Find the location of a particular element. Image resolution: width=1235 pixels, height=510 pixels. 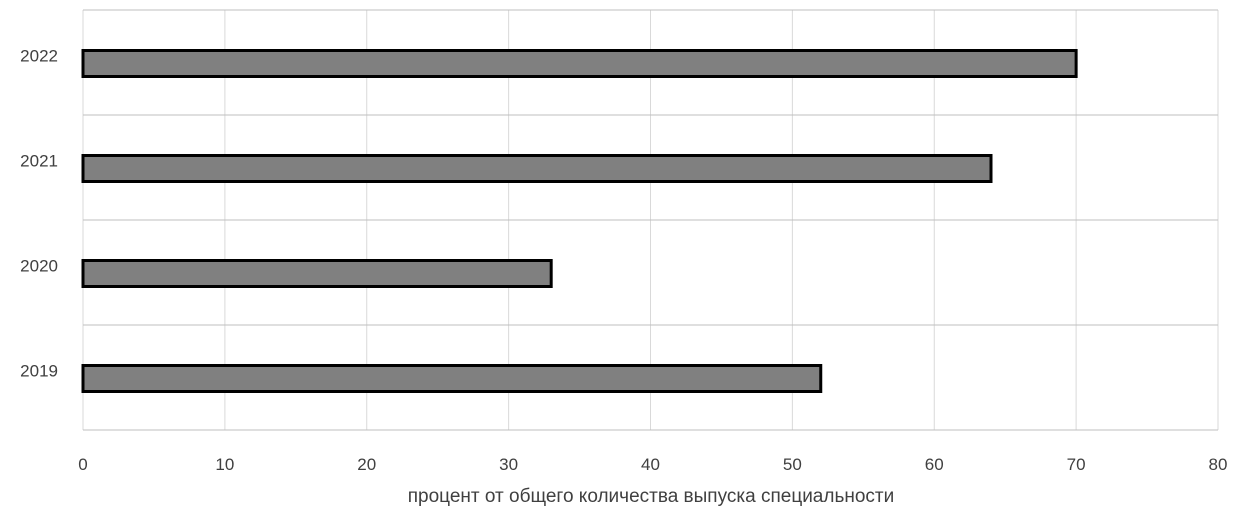

y-tick-label-2021: 2021 is located at coordinates (39, 161).